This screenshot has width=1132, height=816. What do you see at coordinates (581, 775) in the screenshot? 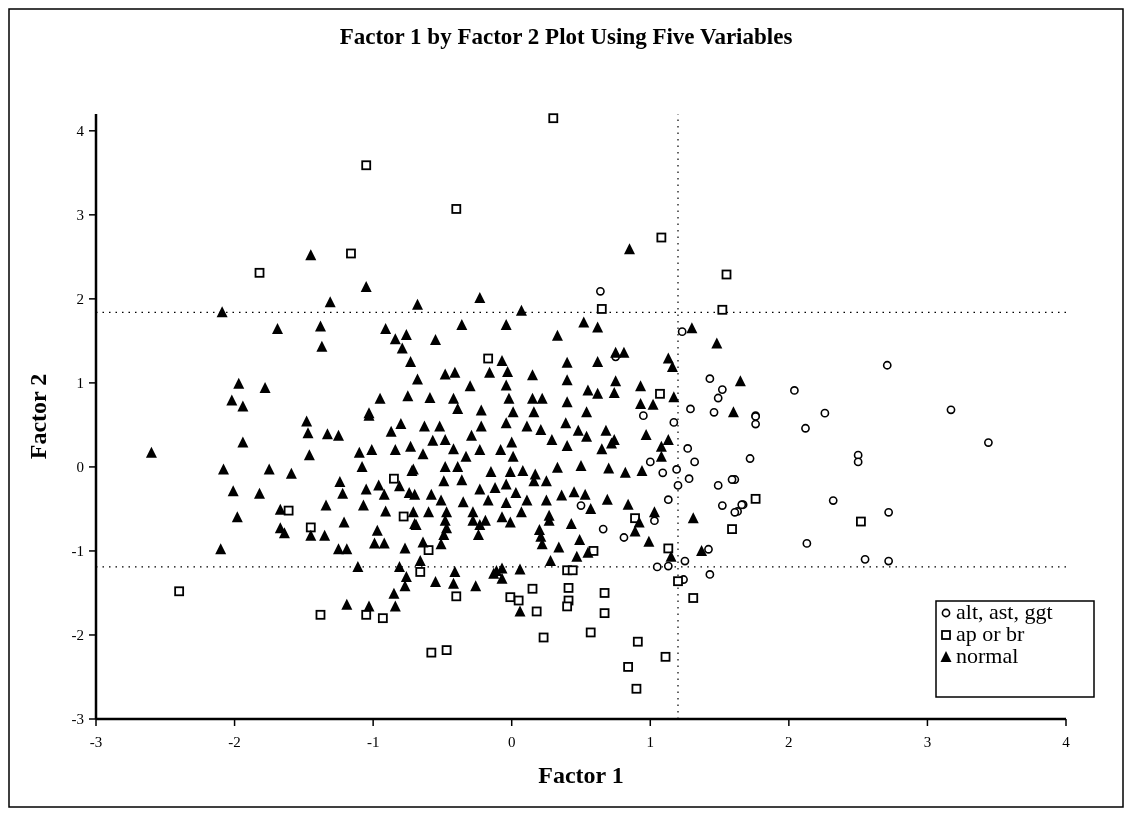
I see `x-axis-title: Factor 1` at bounding box center [581, 775].